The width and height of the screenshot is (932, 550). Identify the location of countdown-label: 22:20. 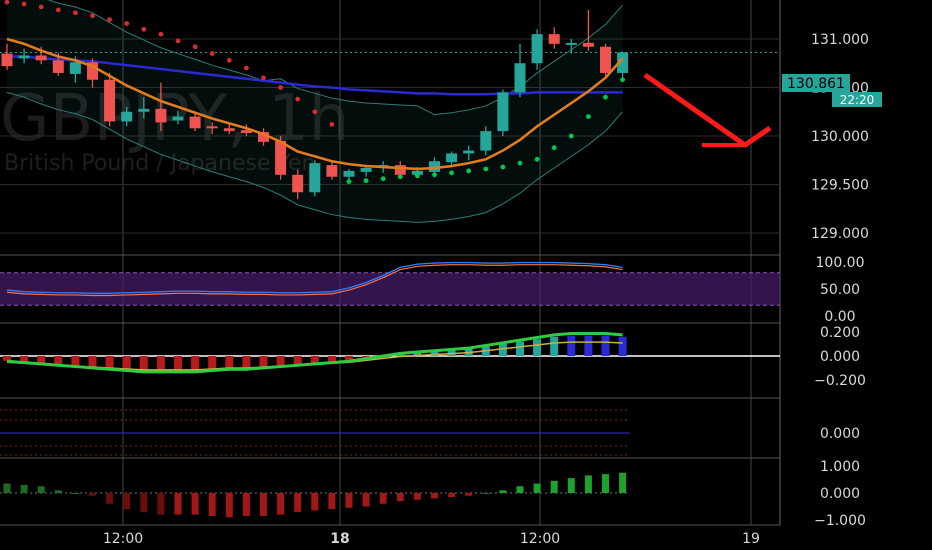
(857, 100).